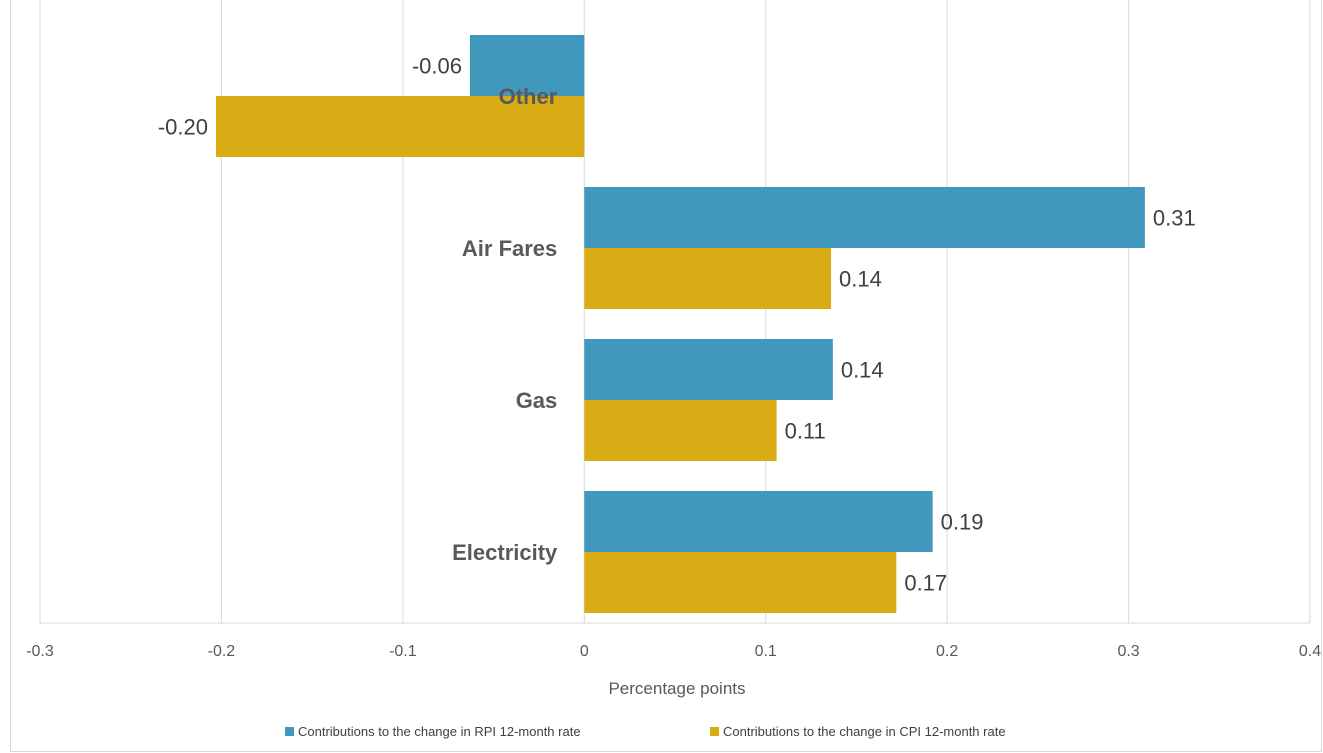  What do you see at coordinates (400, 126) in the screenshot?
I see `bar-other-s1` at bounding box center [400, 126].